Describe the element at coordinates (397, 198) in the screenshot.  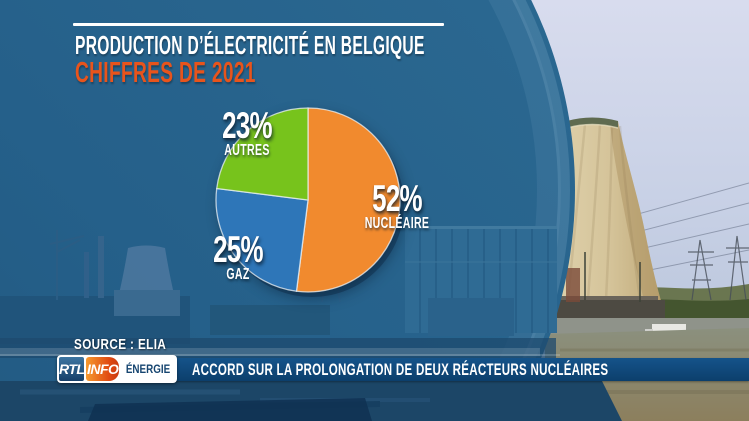
I see `pie-label-nucleaire-value: 52%` at that location.